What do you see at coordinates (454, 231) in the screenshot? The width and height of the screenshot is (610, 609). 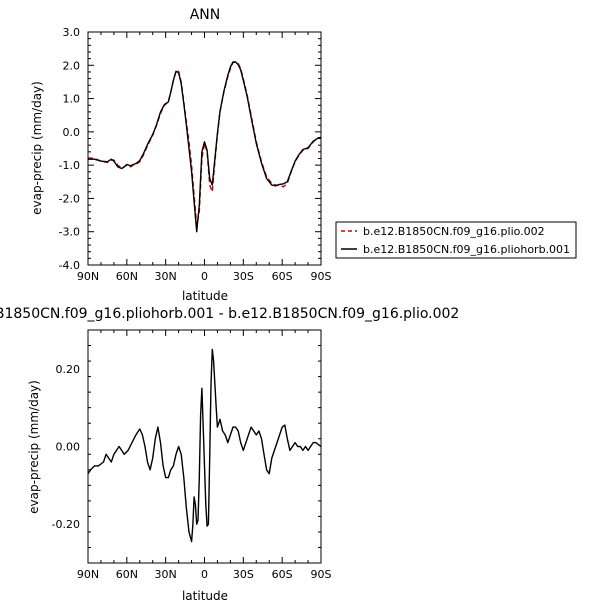 I see `legend-label-plio: b.e12.B1850CN.f09_g16.plio.002` at bounding box center [454, 231].